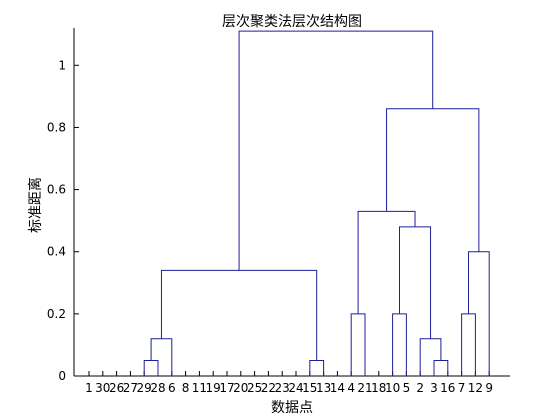 The width and height of the screenshot is (560, 420). Describe the element at coordinates (254, 388) in the screenshot. I see `leaf-label: 25` at that location.